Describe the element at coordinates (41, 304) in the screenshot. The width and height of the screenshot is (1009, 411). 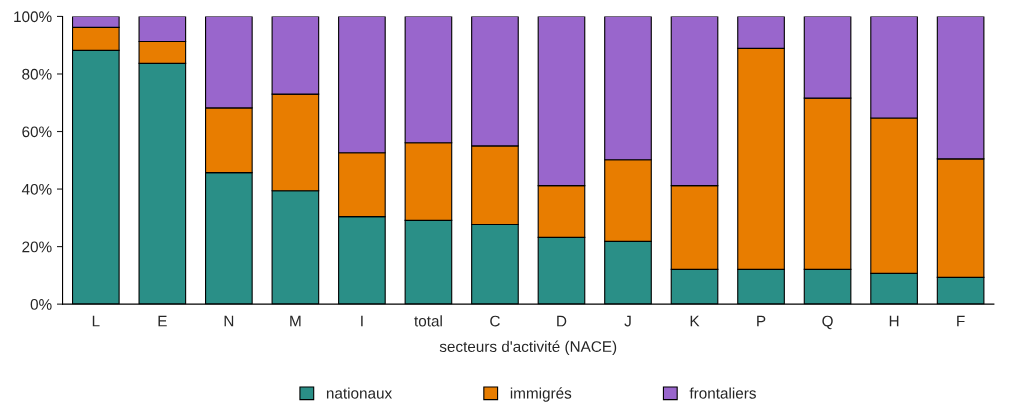
I see `y-tick-label: 0%` at that location.